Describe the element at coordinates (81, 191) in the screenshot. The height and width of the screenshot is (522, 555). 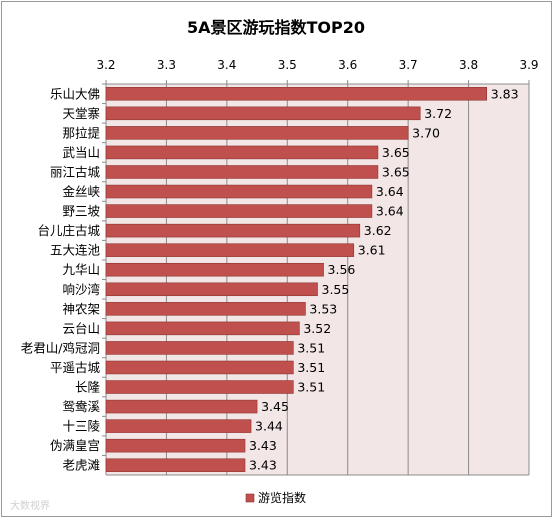
I see `category-label: 金丝峡` at that location.